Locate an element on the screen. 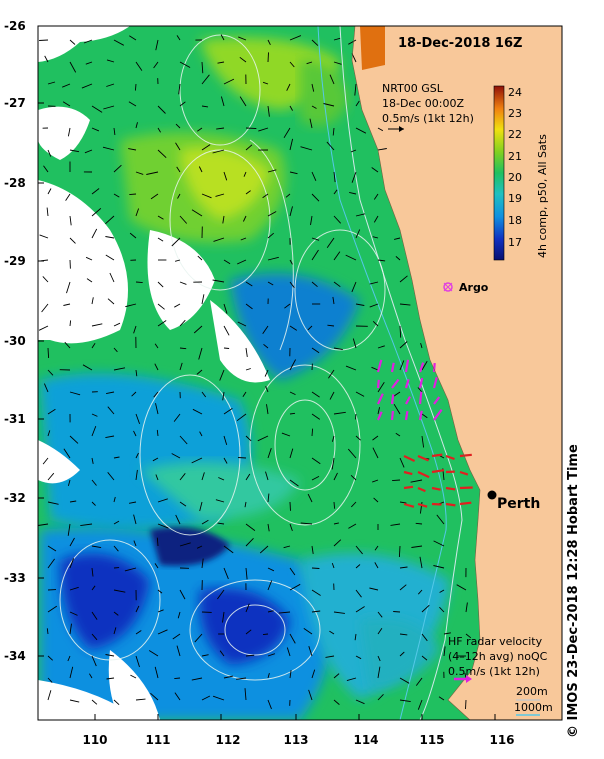 The width and height of the screenshot is (604, 759). lat-tick: -29 is located at coordinates (15, 261).